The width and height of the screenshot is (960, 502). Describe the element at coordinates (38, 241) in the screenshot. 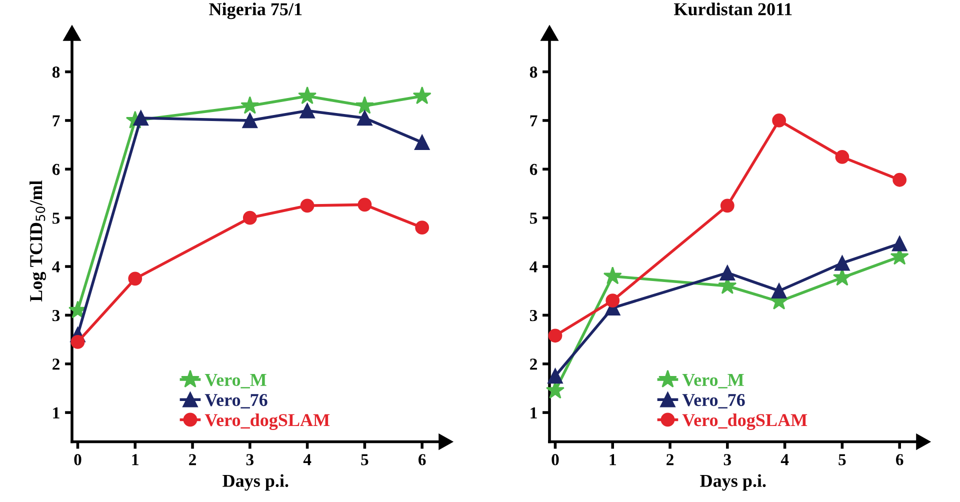

I see `y-axis-title: Log TCID$_{50}$/ml` at that location.